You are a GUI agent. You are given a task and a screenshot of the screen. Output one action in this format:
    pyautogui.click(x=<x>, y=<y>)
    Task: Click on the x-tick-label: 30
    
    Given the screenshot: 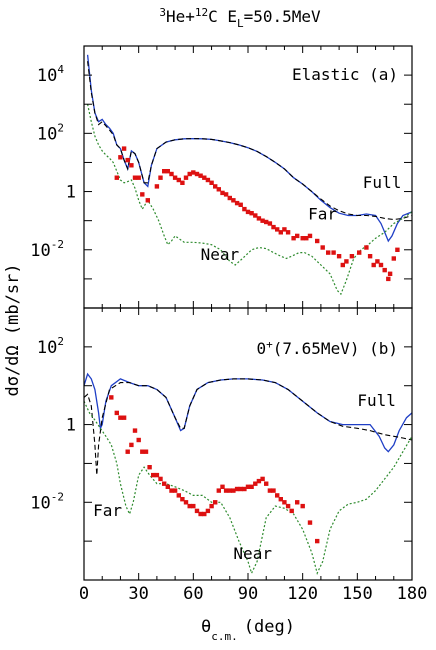 What is the action you would take?
    pyautogui.click(x=138, y=594)
    